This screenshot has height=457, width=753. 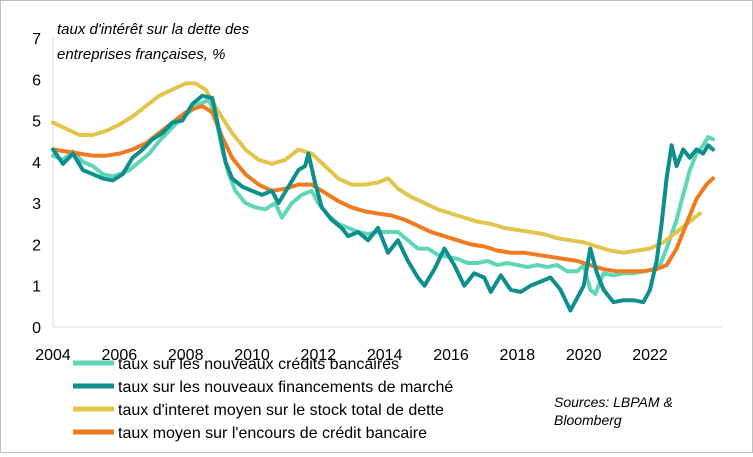 What do you see at coordinates (153, 29) in the screenshot?
I see `y-axis-label-line-1: taux d'intérêt sur la dette des` at bounding box center [153, 29].